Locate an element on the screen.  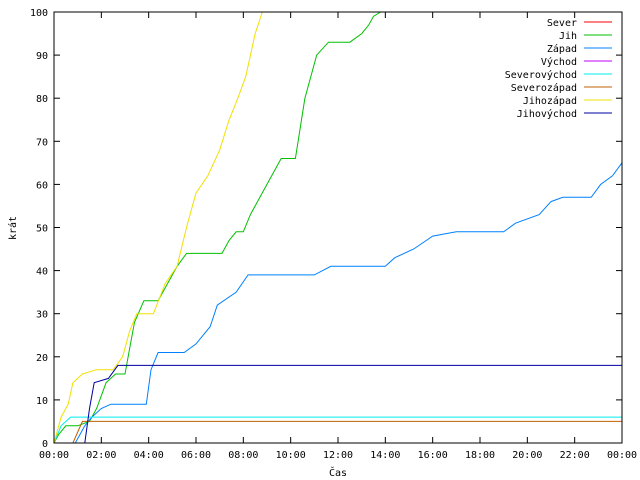
legend-label: Jih is located at coordinates (568, 36).